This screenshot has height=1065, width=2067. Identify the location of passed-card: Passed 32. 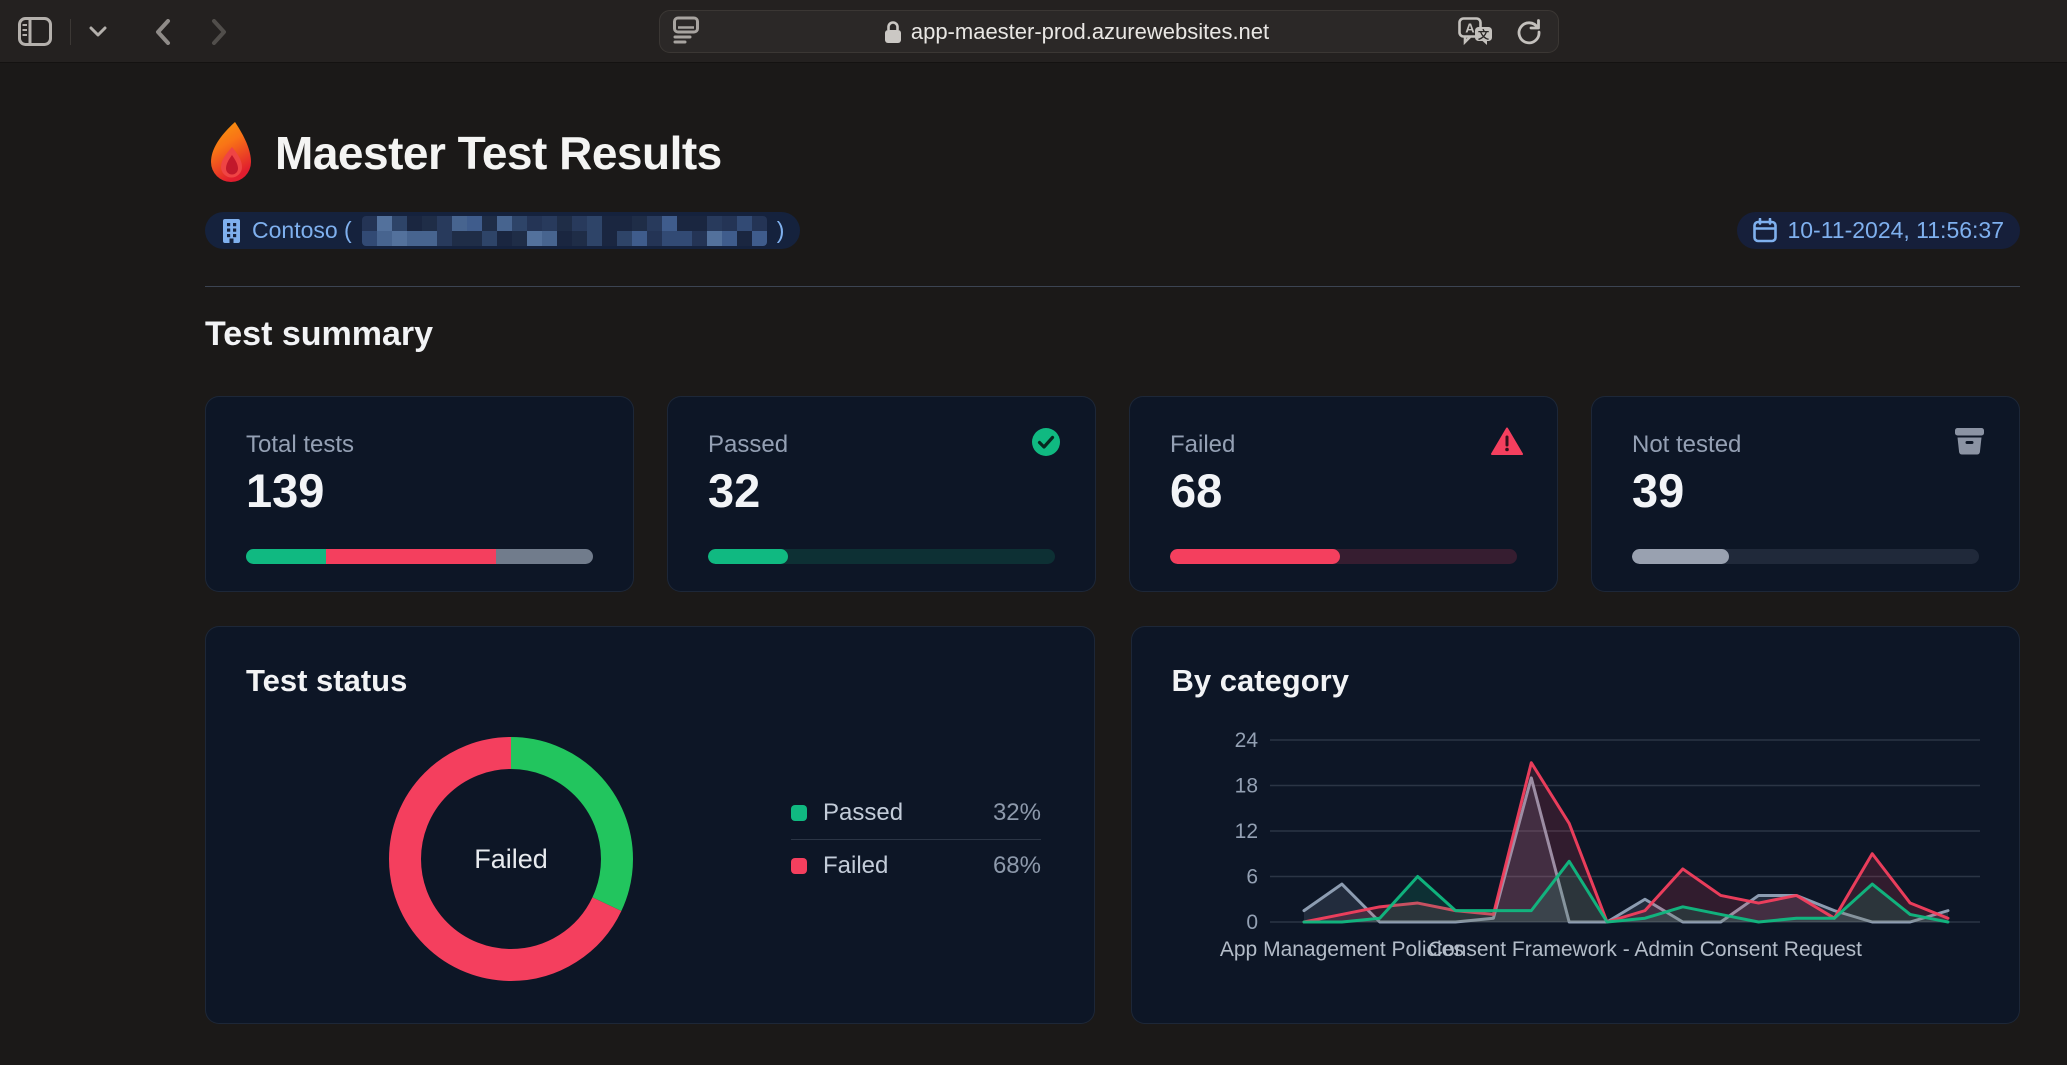
(881, 494).